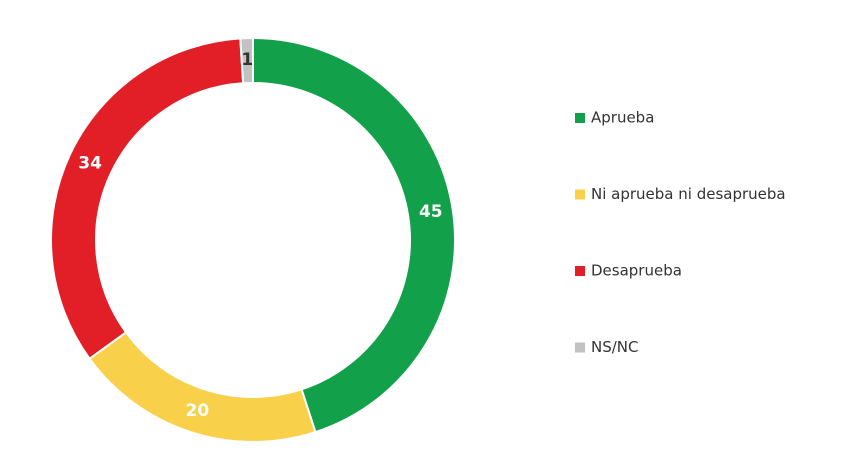  Describe the element at coordinates (198, 411) in the screenshot. I see `data-label: 20` at that location.